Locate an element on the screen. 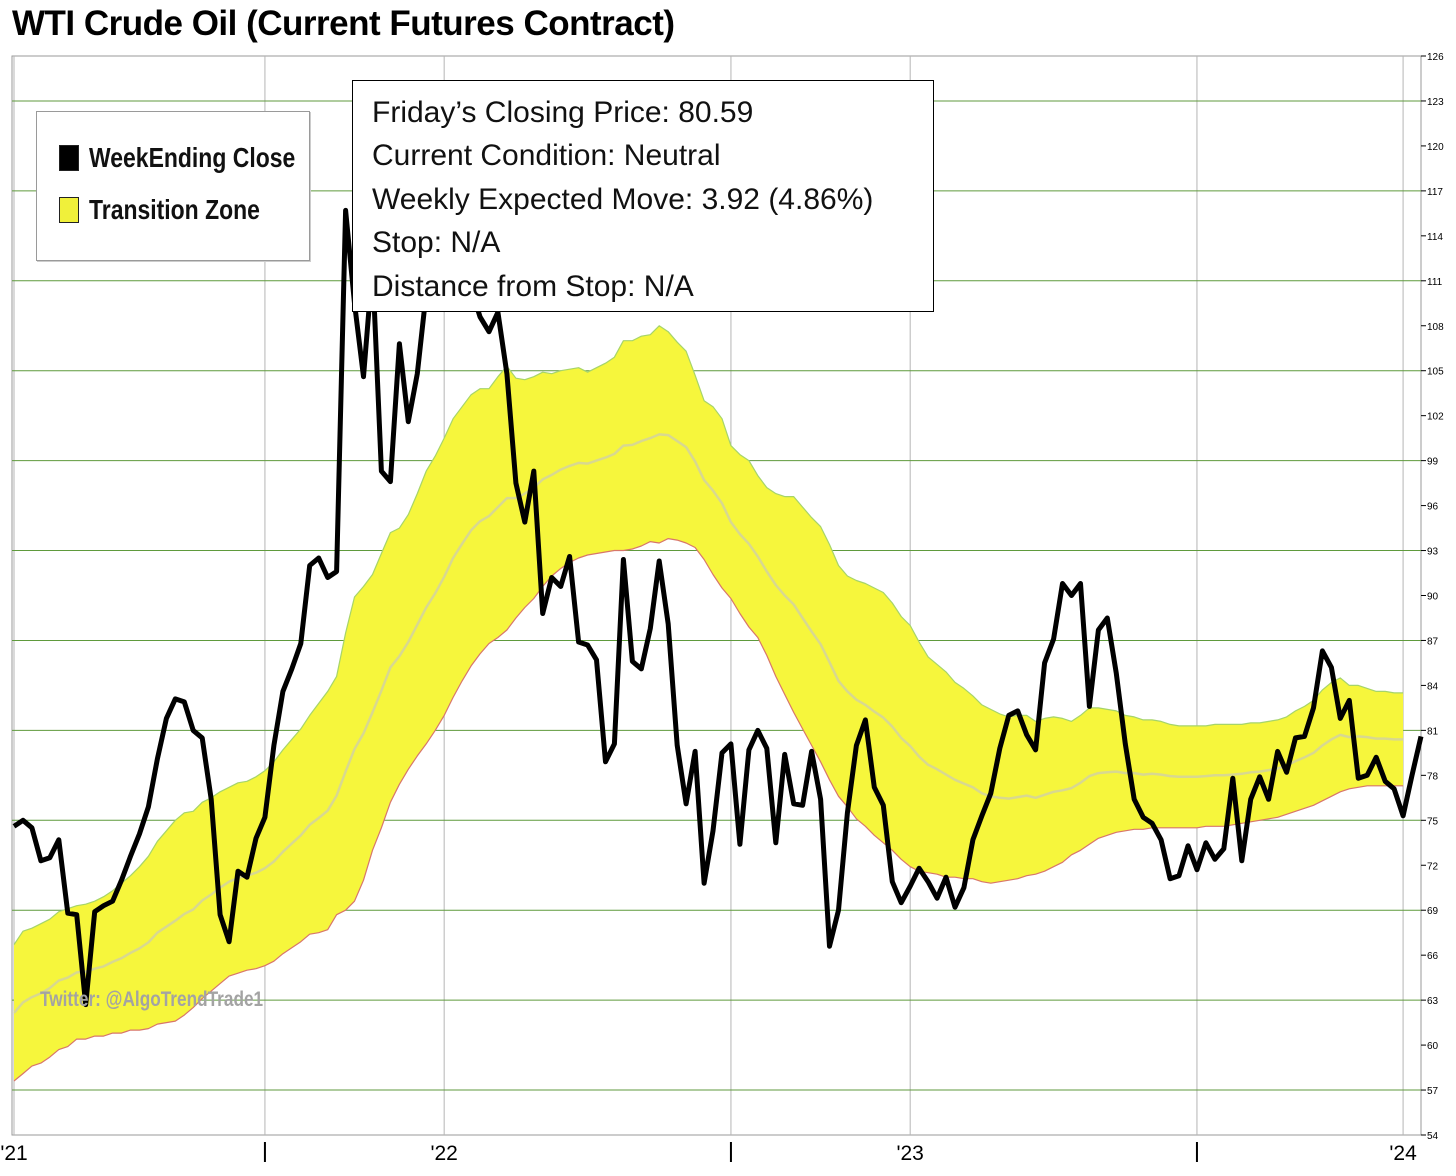 This screenshot has height=1176, width=1456. y-tick-label: 120 is located at coordinates (1435, 147).